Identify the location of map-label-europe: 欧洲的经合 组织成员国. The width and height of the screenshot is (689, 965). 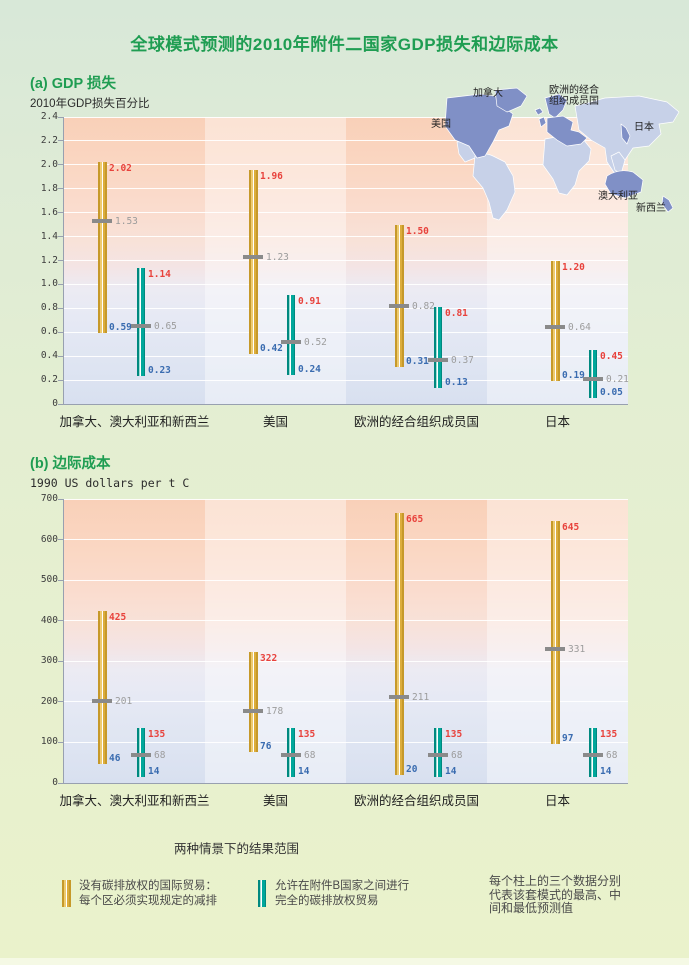
(574, 96).